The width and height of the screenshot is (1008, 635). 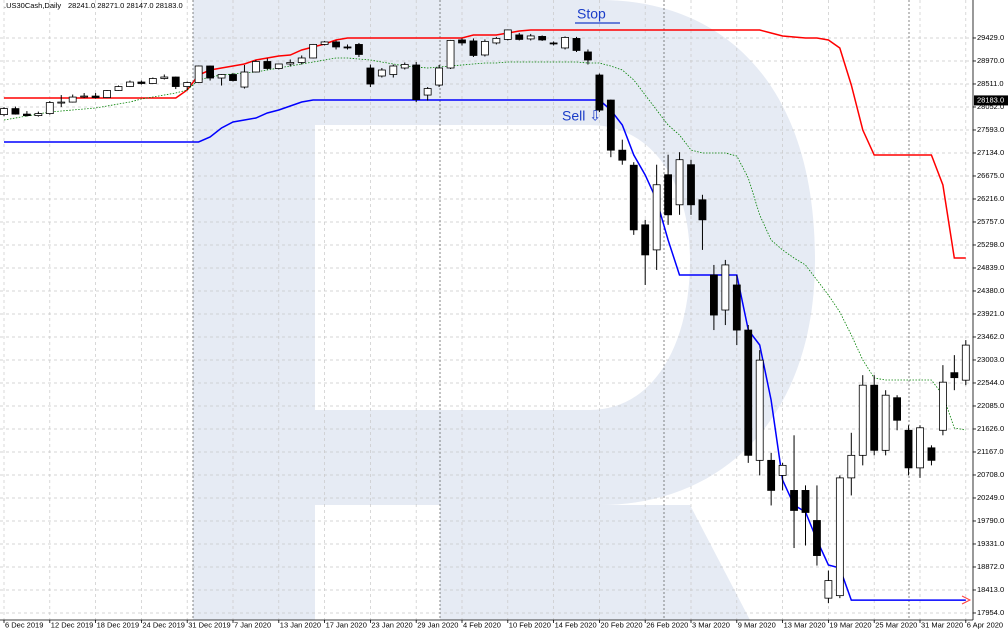 I want to click on x-tick-label: 10 Feb 2020, so click(x=530, y=624).